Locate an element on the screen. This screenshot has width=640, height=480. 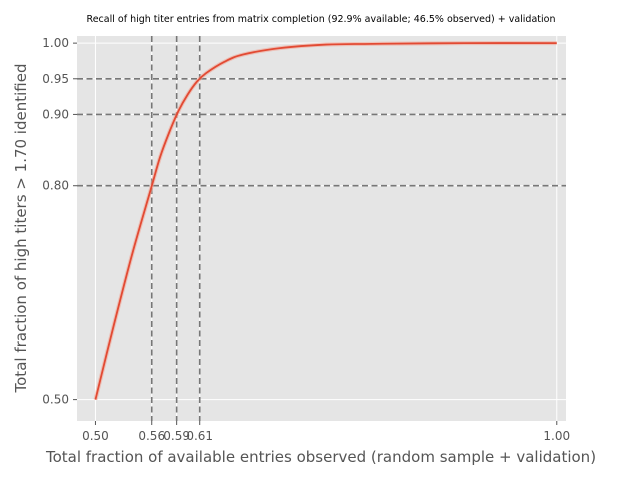
x-tick-label: 0.50 is located at coordinates (95, 436).